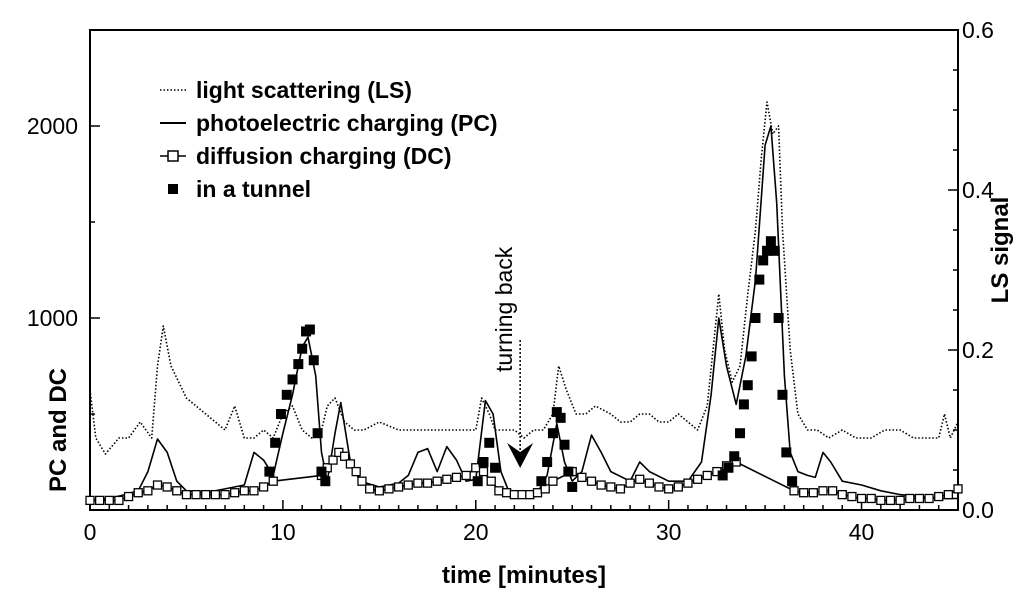 This screenshot has width=1028, height=590. Describe the element at coordinates (476, 532) in the screenshot. I see `x-tick-label: 20` at that location.